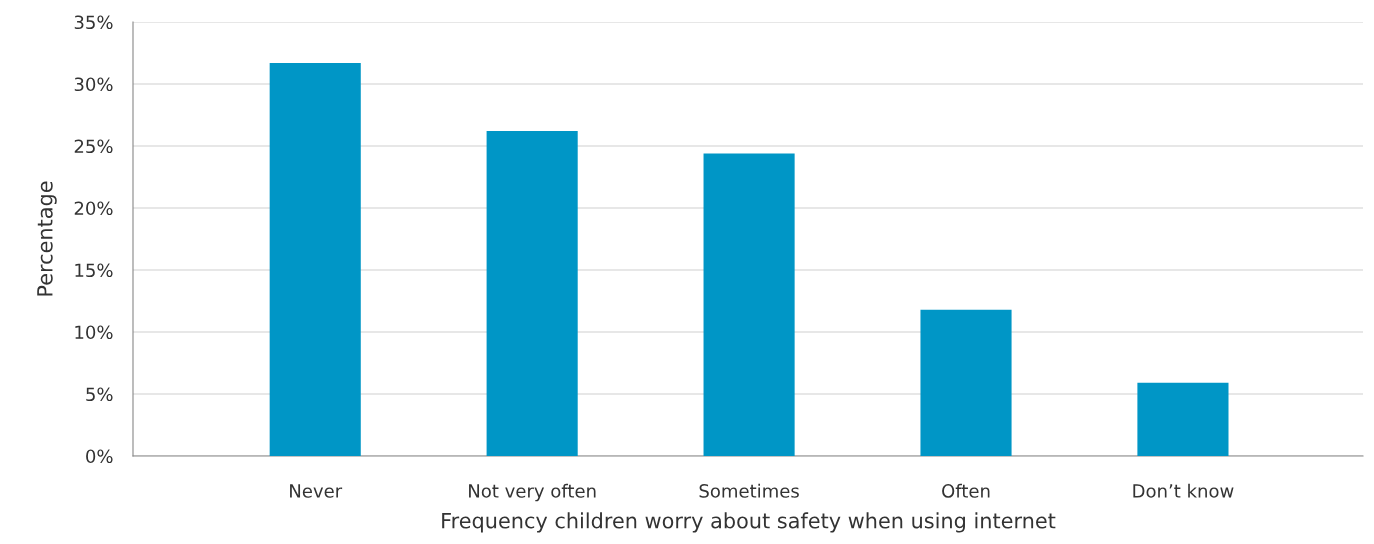  I want to click on x-tick-label: Often, so click(966, 490).